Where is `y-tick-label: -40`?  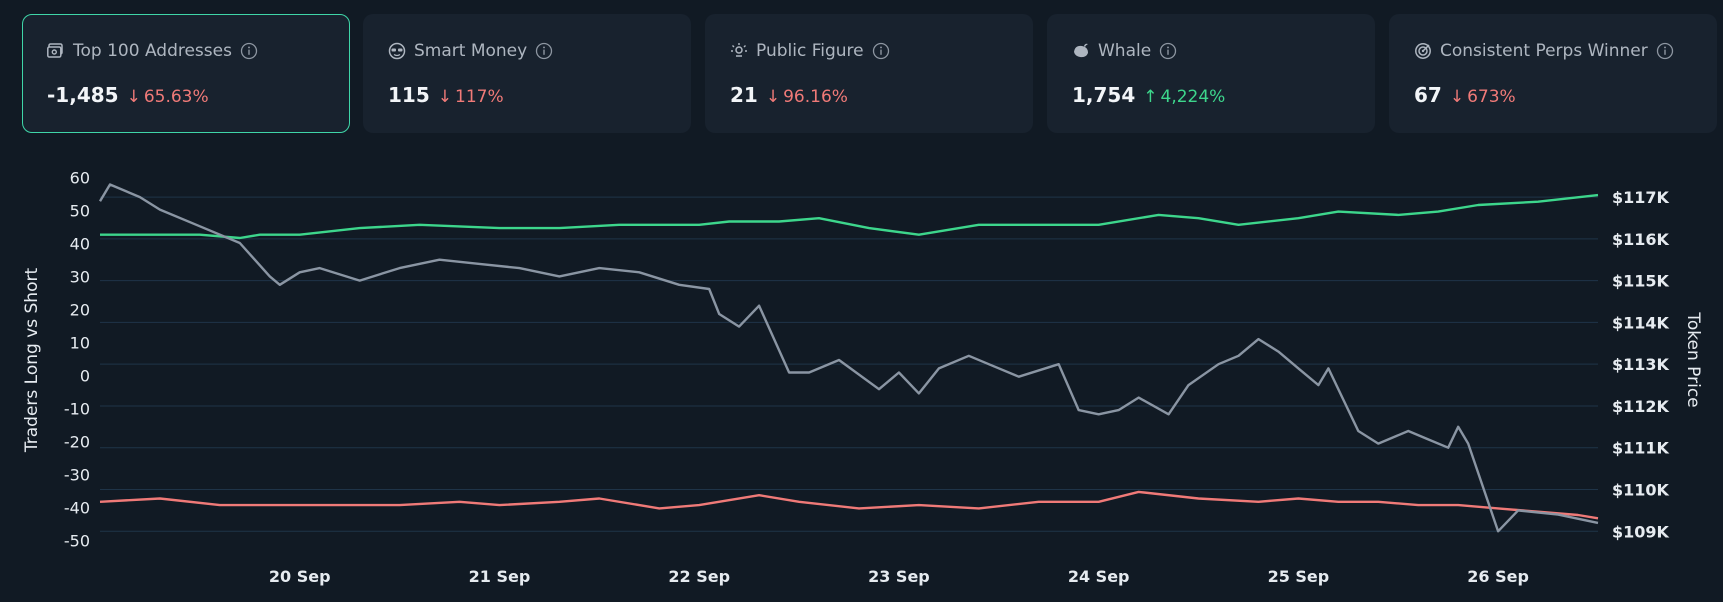 y-tick-label: -40 is located at coordinates (77, 507).